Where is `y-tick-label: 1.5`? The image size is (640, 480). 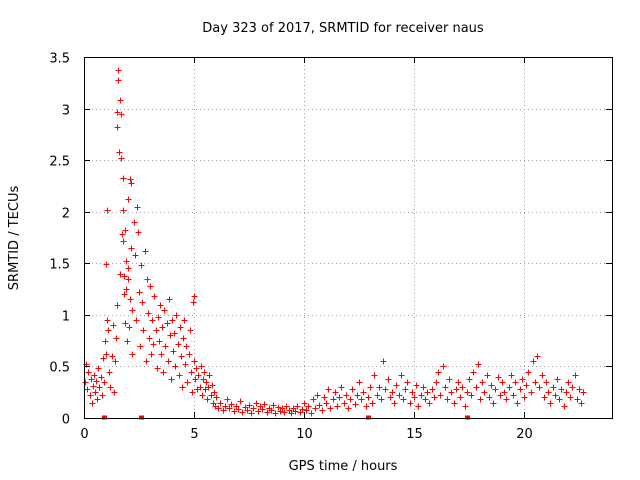 y-tick-label: 1.5 is located at coordinates (59, 265).